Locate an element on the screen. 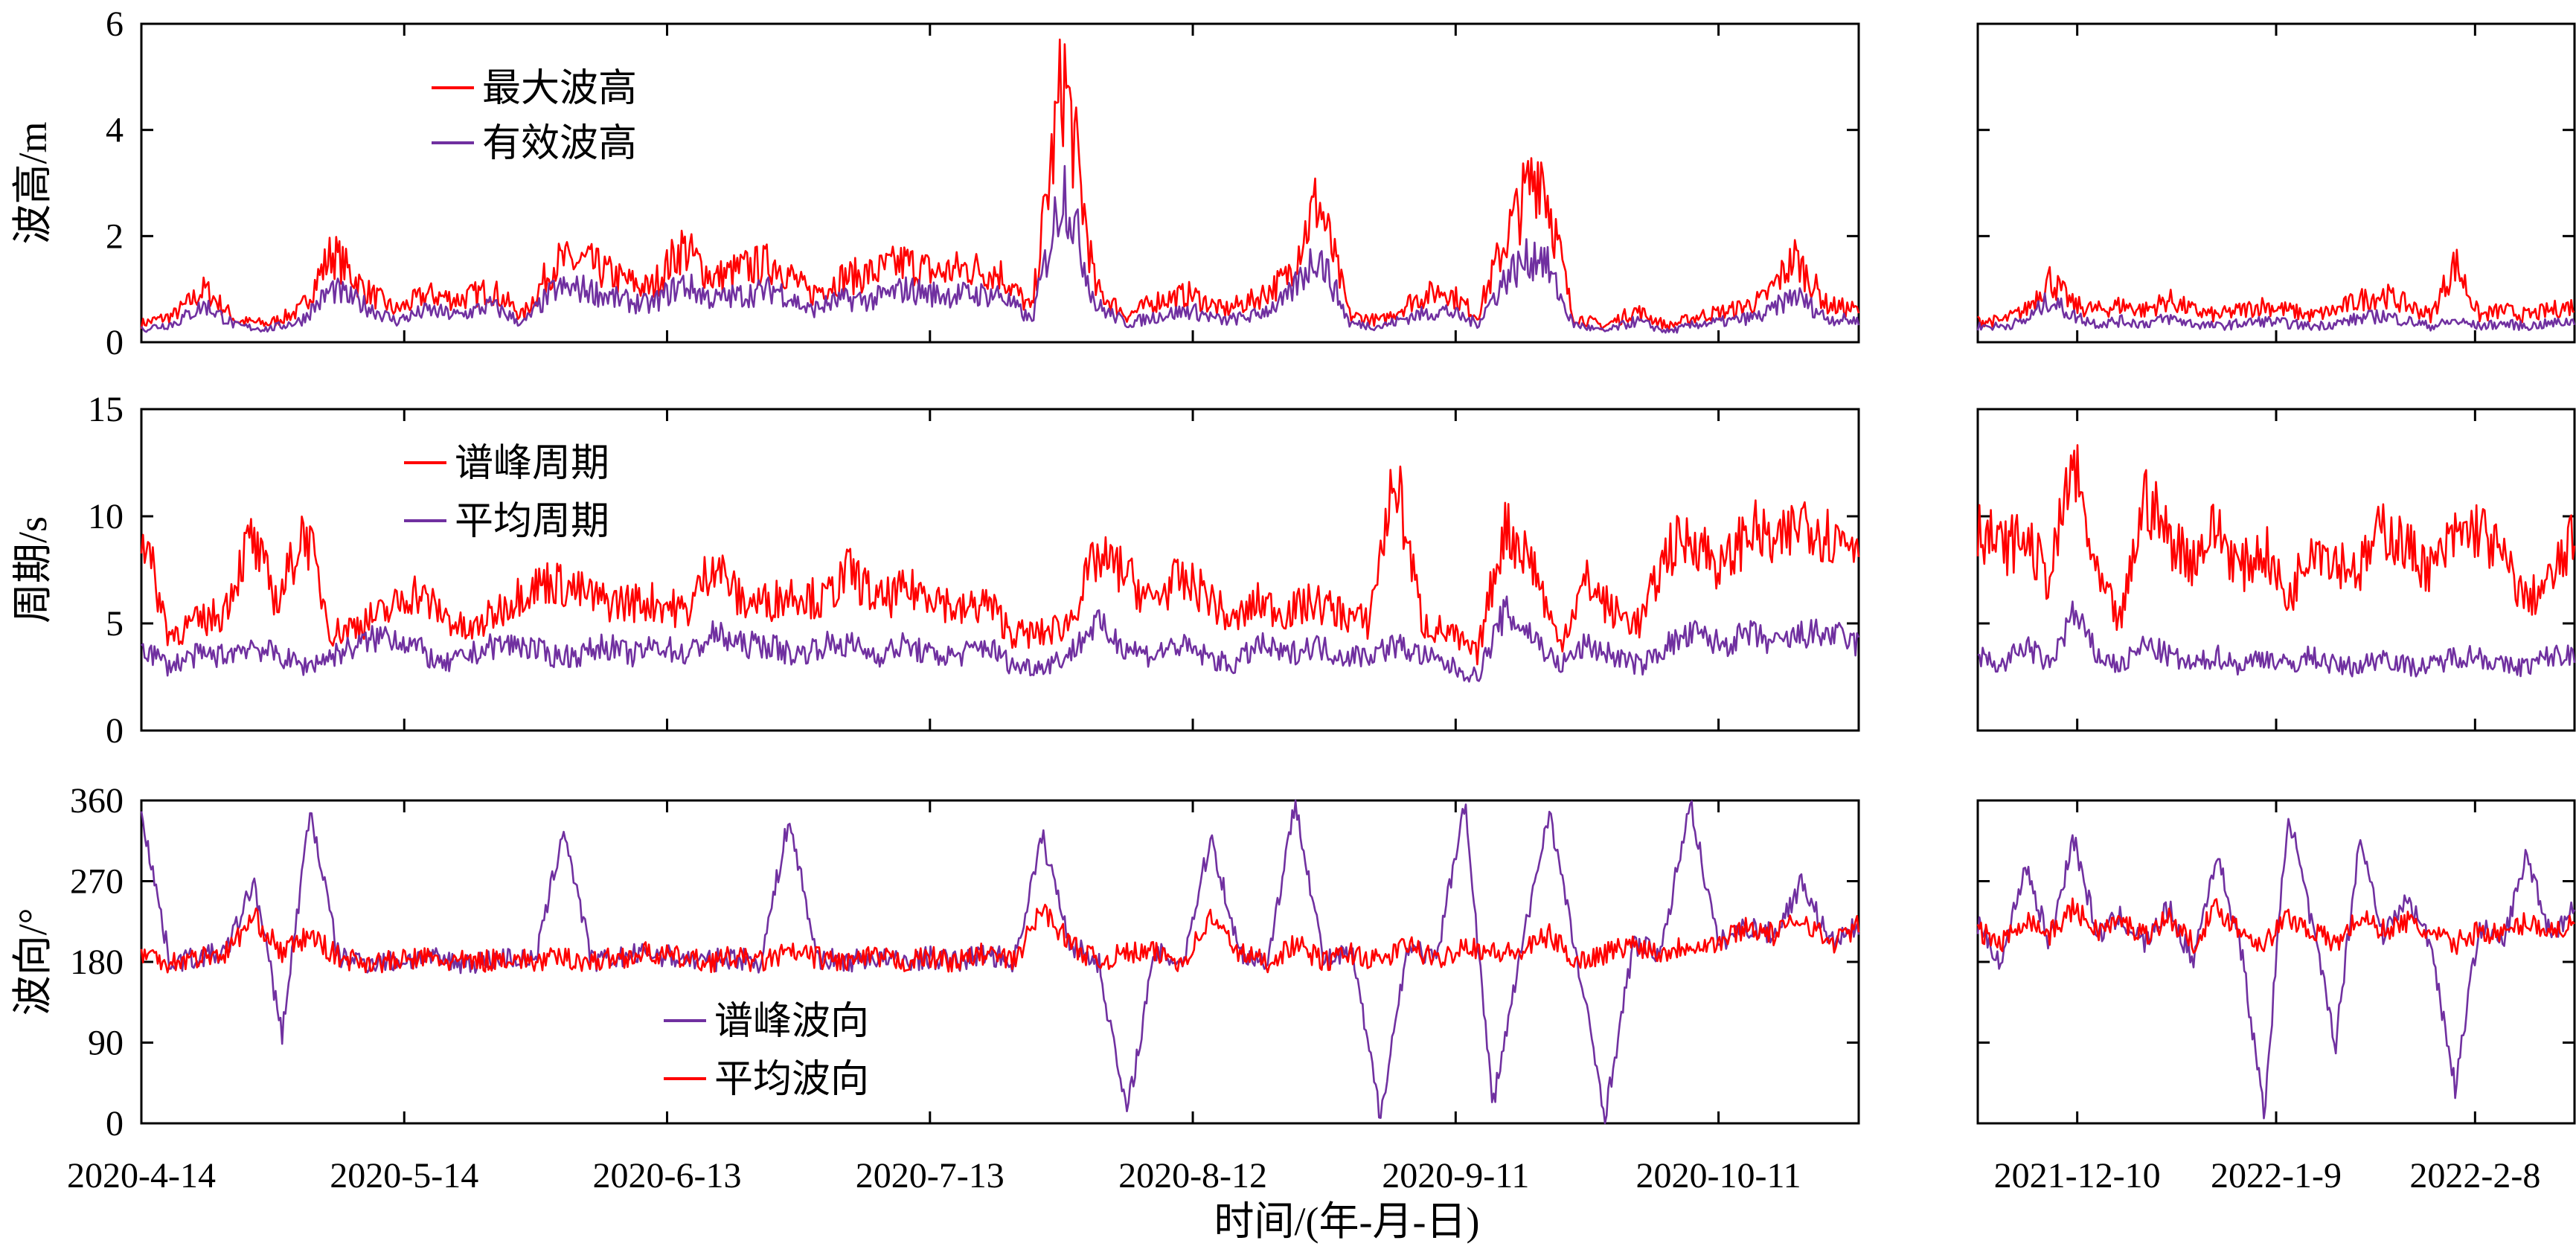  series-line-2-1-left is located at coordinates (1000, 565).